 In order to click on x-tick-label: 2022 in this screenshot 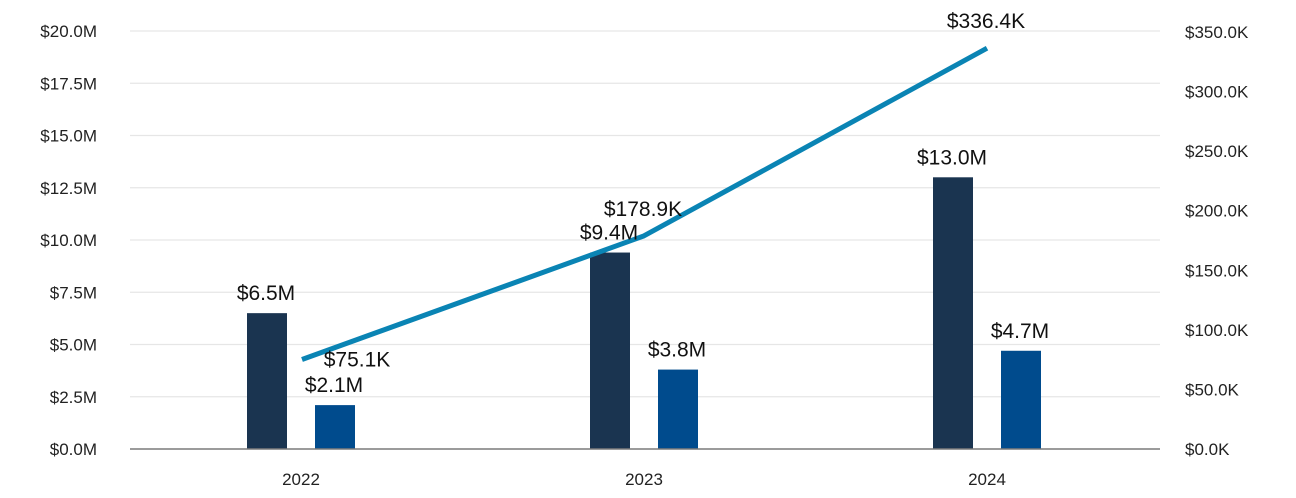, I will do `click(301, 479)`.